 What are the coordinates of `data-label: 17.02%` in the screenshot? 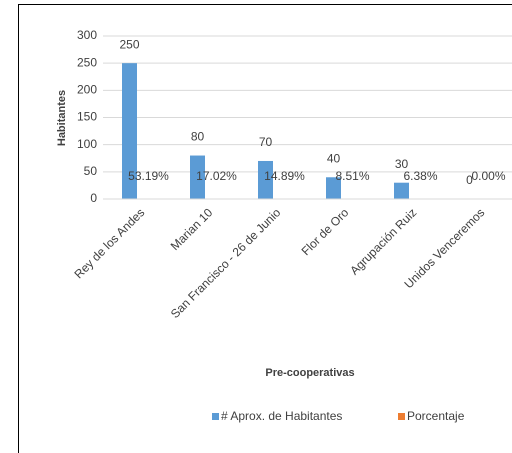 It's located at (216, 176).